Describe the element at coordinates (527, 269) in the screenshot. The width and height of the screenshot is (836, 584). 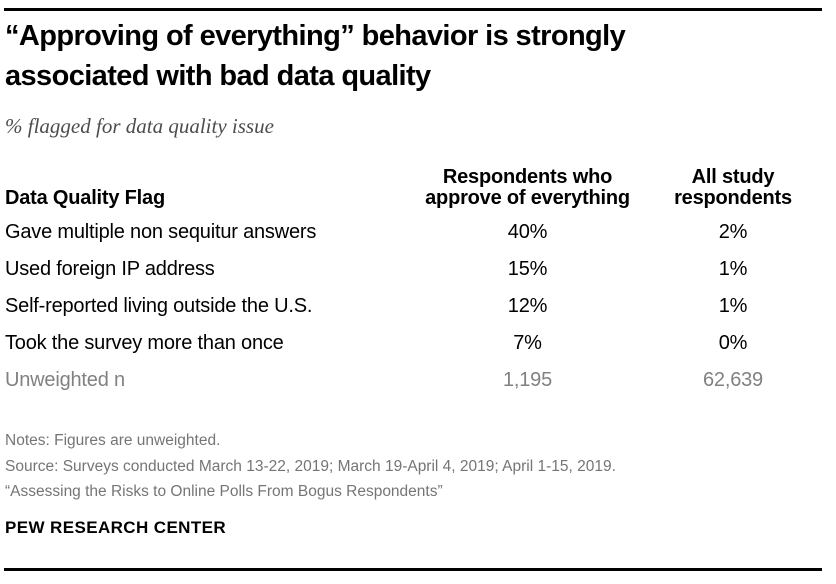
I see `table-row-approve-value: 15%` at that location.